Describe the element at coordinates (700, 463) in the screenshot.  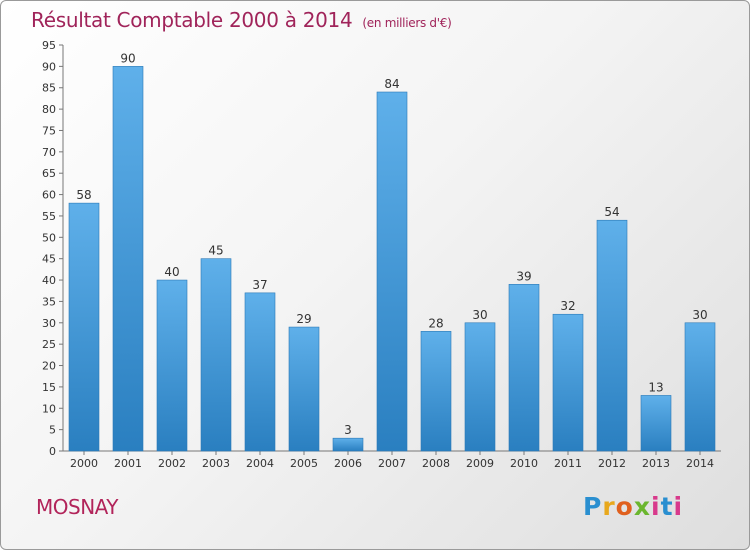
I see `x-tick-label-2014: 2014` at that location.